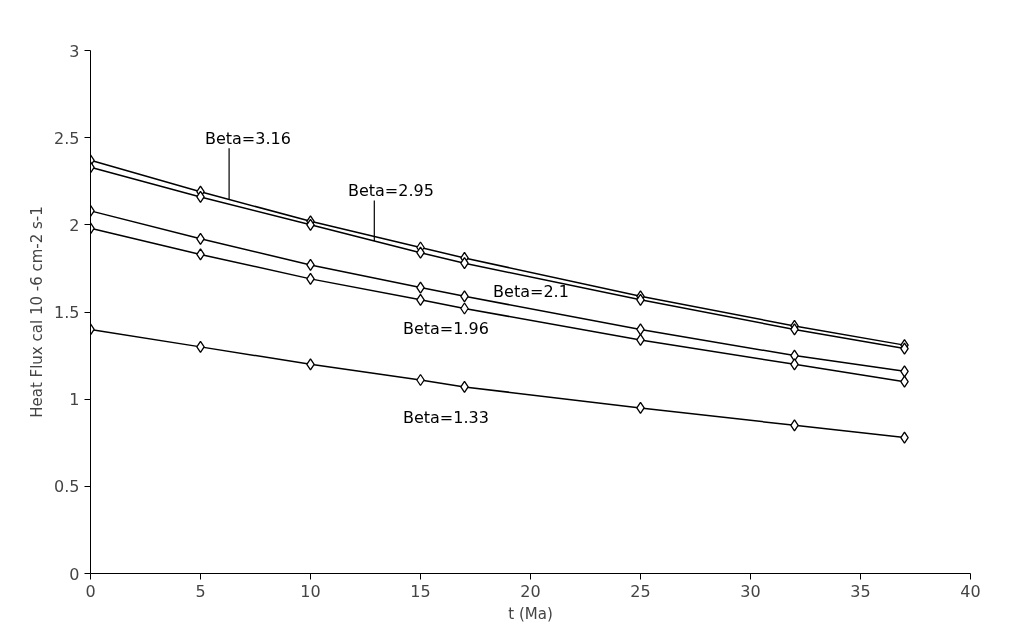  Describe the element at coordinates (74, 51) in the screenshot. I see `y-tick-label: 3` at that location.